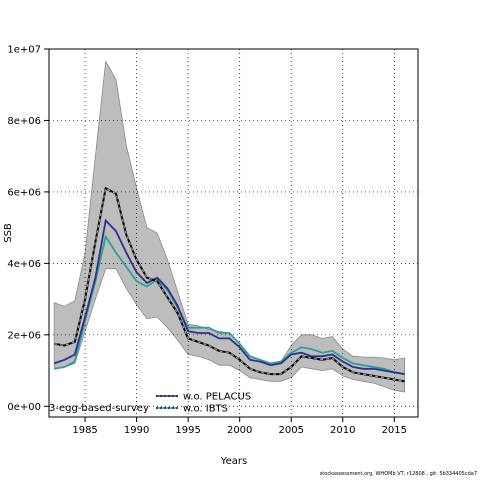  What do you see at coordinates (24, 407) in the screenshot?
I see `y-tick-label: 0e+00` at bounding box center [24, 407].